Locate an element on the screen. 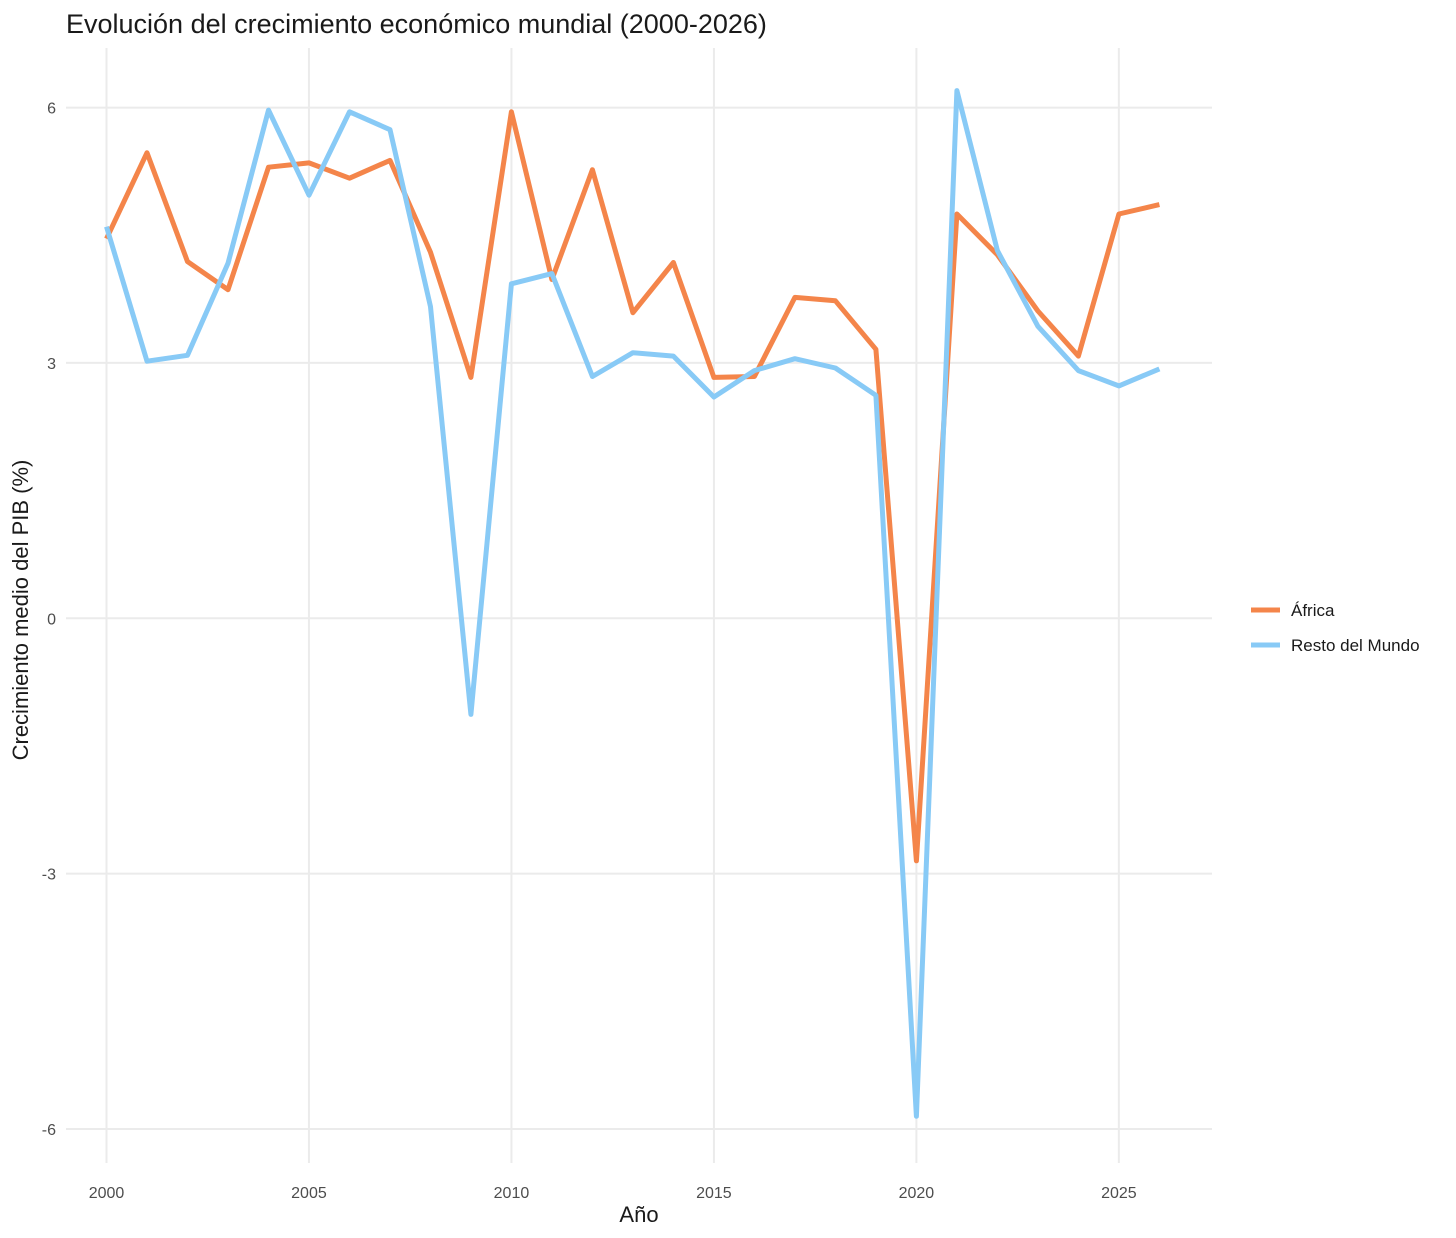  y-tick-label: 6 is located at coordinates (51, 109).